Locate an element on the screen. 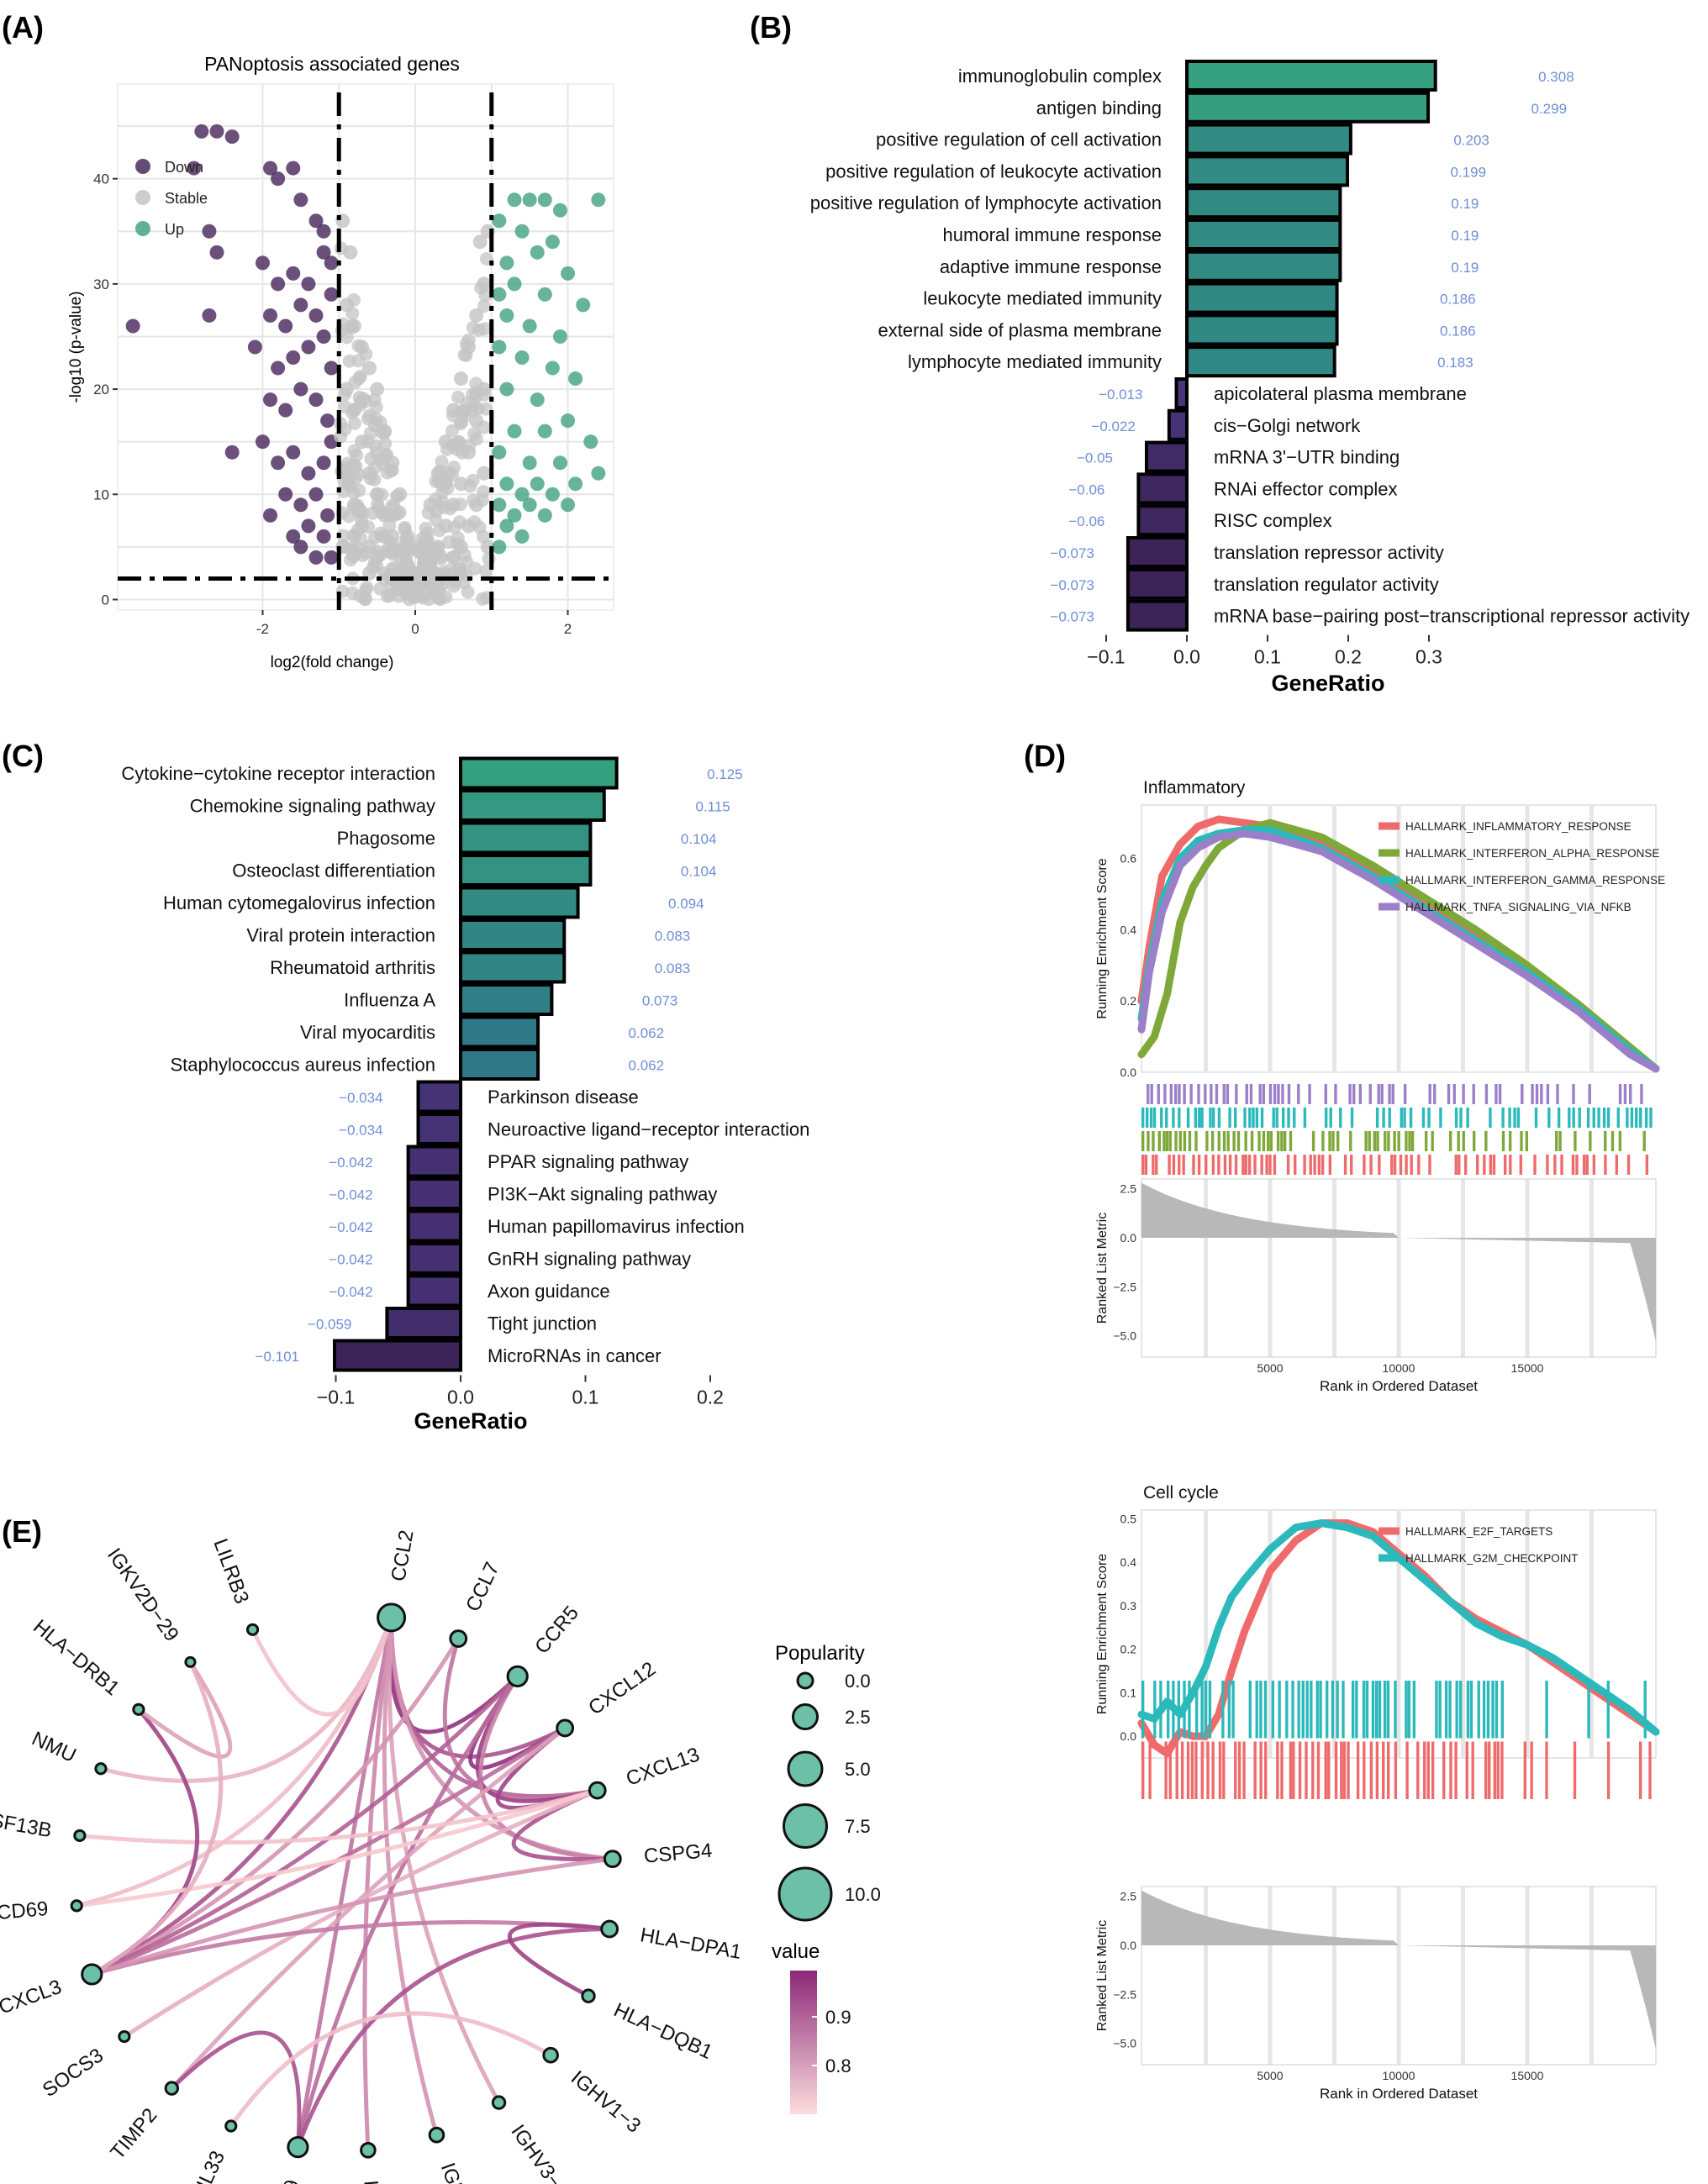 The width and height of the screenshot is (1708, 2184). value-label: 0.073 is located at coordinates (660, 1001).